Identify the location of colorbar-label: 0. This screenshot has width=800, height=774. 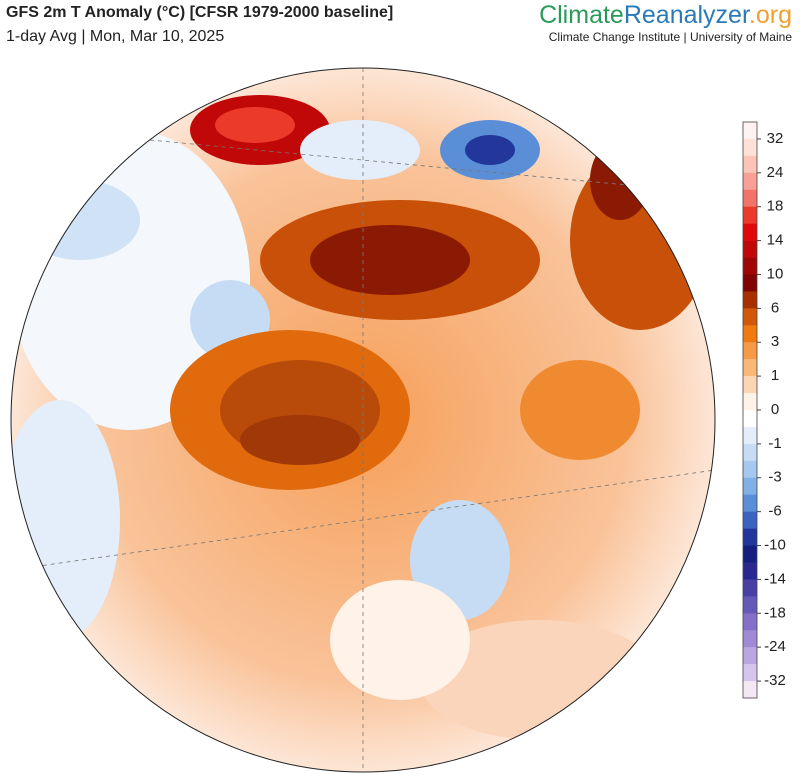
(775, 409).